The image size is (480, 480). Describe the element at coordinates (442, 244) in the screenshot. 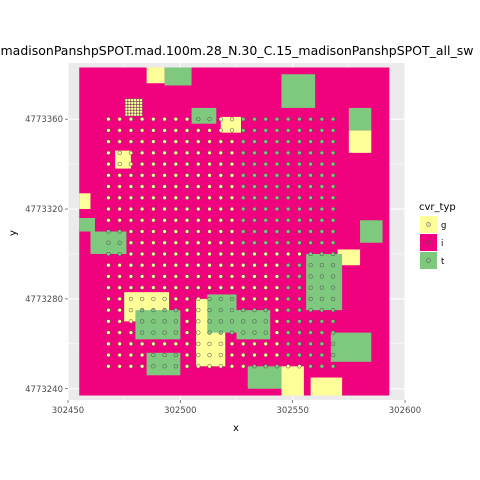

I see `legend-label-i: i` at that location.